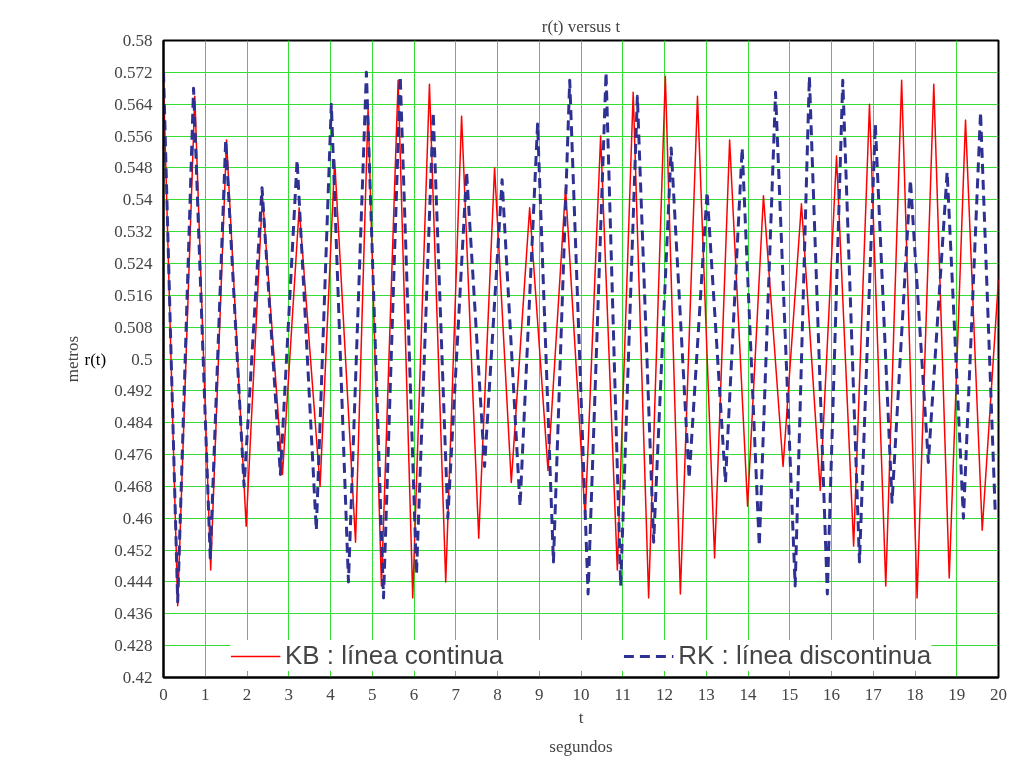 This screenshot has height=767, width=1016. Describe the element at coordinates (133, 486) in the screenshot. I see `y-tick-label: 0.468` at that location.